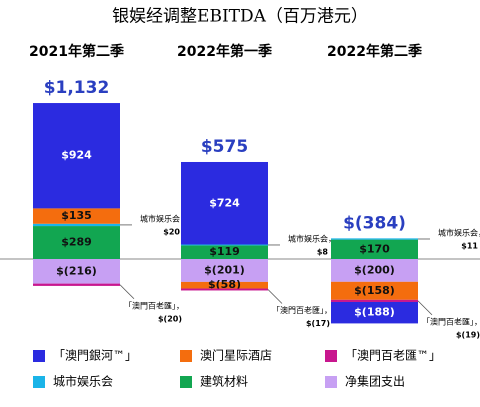 The image size is (480, 407). Describe the element at coordinates (224, 147) in the screenshot. I see `total-label: $575` at that location.